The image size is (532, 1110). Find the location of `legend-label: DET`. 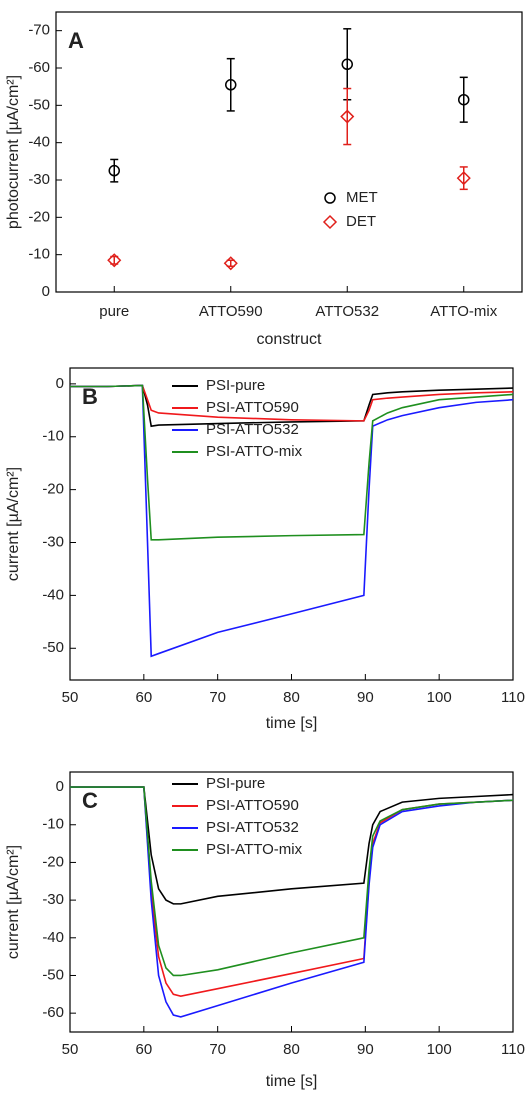

legend-label: DET is located at coordinates (361, 221).